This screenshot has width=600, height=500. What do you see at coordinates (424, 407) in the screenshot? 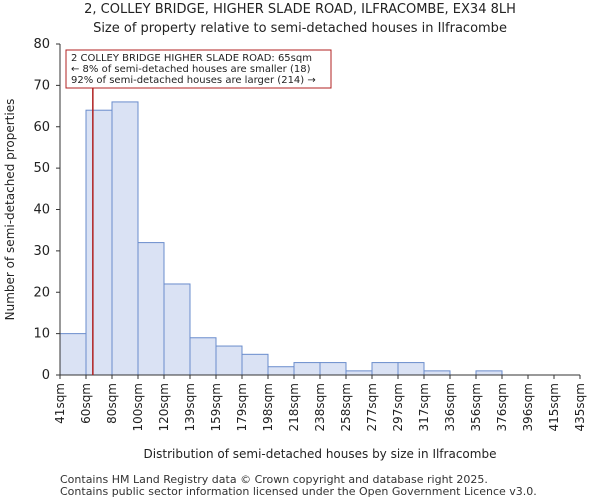
I see `x-tick-label: 317sqm` at bounding box center [424, 407].